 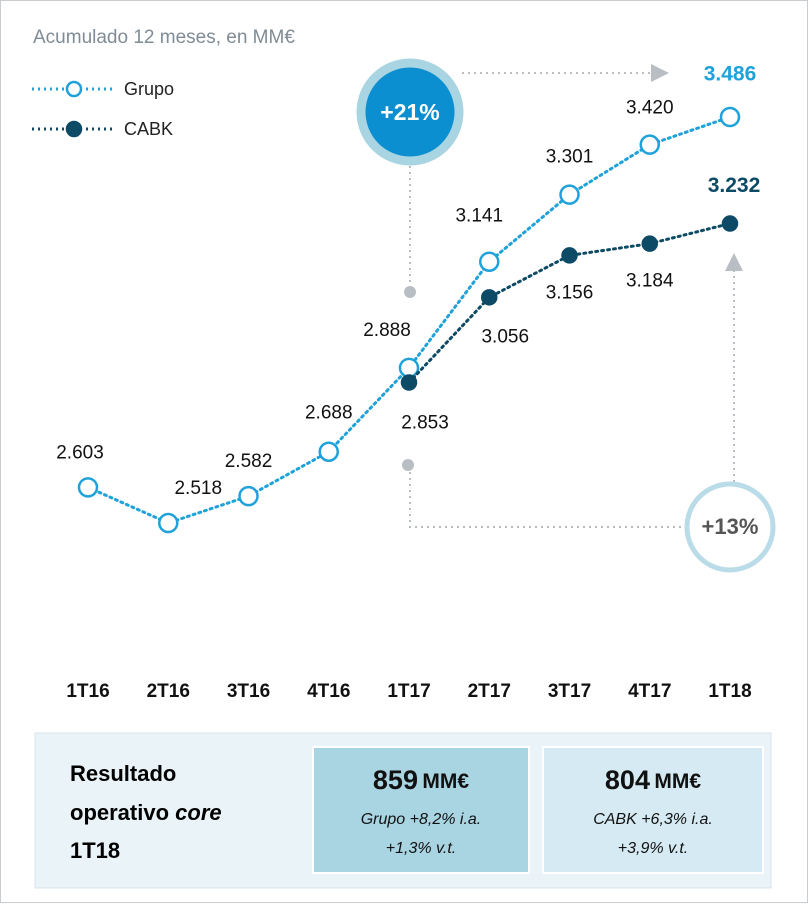 I want to click on data-label: 3.141, so click(x=479, y=216).